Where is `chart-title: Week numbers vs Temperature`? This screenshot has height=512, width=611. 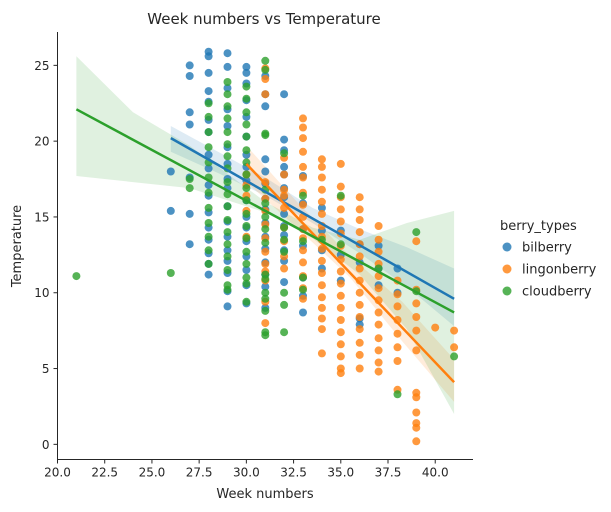
chart-title: Week numbers vs Temperature is located at coordinates (263, 19).